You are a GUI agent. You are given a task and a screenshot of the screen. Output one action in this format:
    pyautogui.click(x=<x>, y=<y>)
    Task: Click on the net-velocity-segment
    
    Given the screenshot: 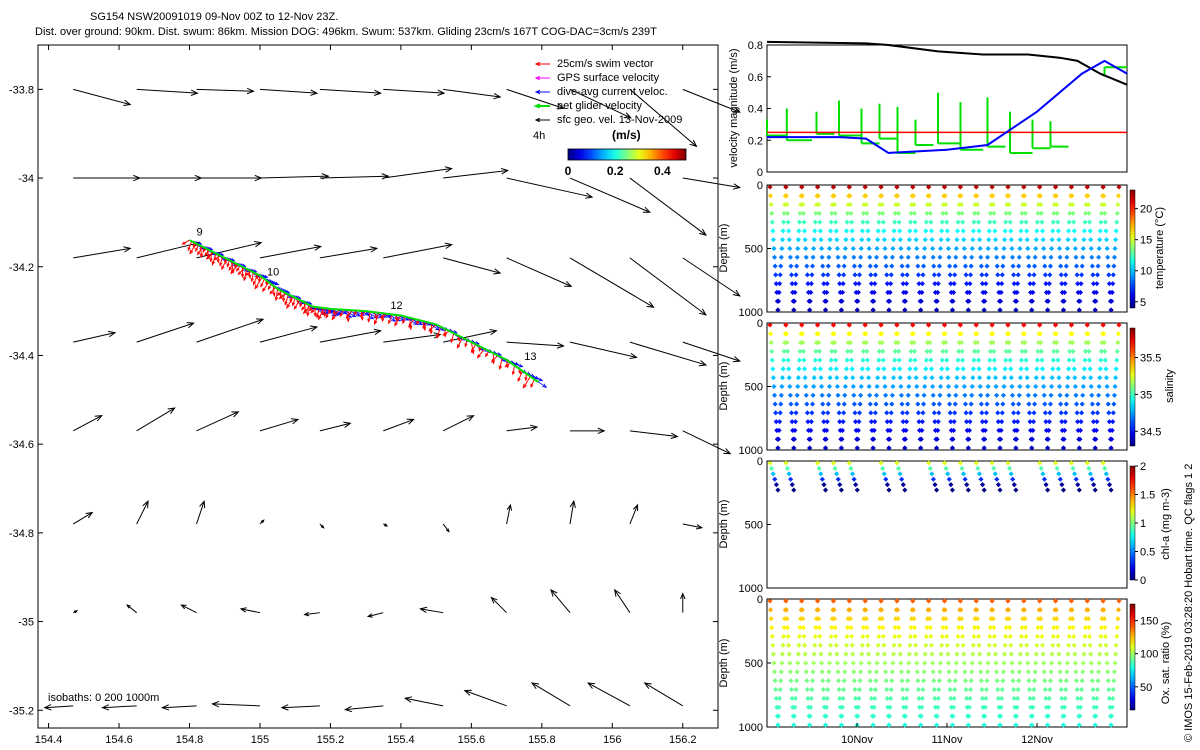 What is the action you would take?
    pyautogui.click(x=798, y=125)
    